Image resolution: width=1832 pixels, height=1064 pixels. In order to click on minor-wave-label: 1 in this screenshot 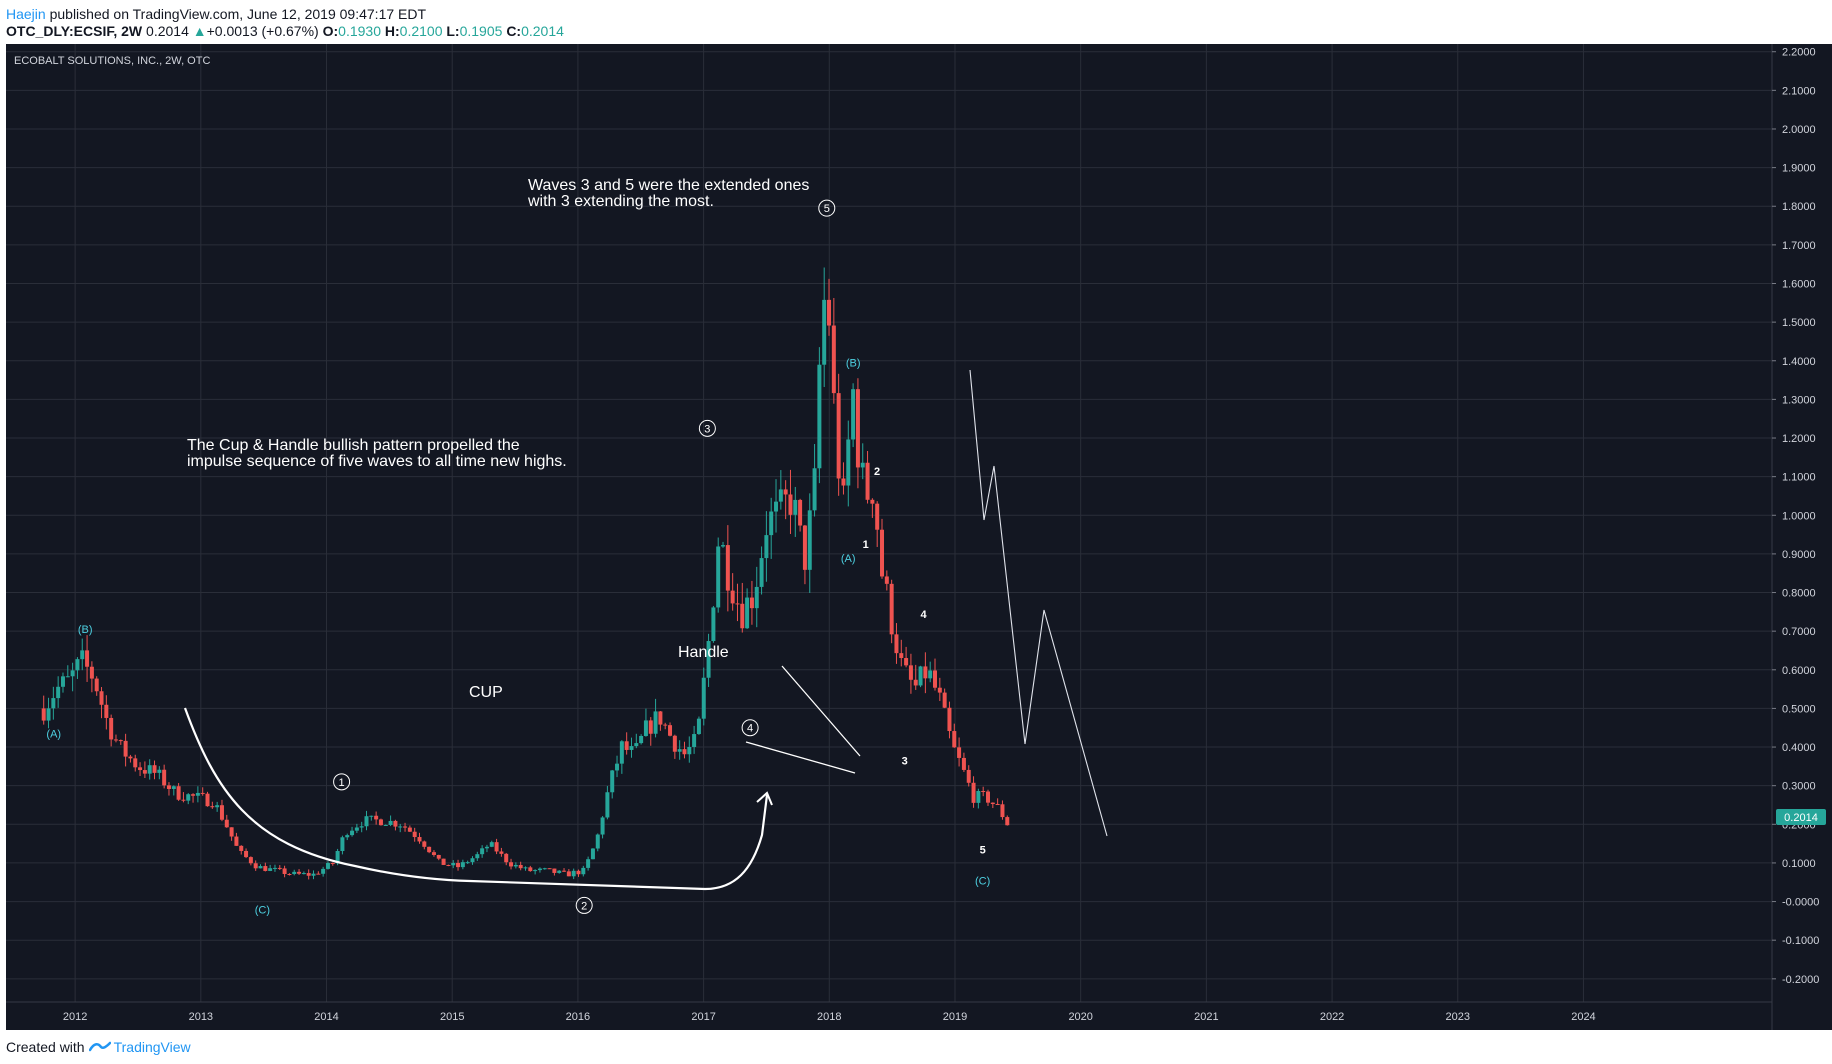, I will do `click(866, 545)`.